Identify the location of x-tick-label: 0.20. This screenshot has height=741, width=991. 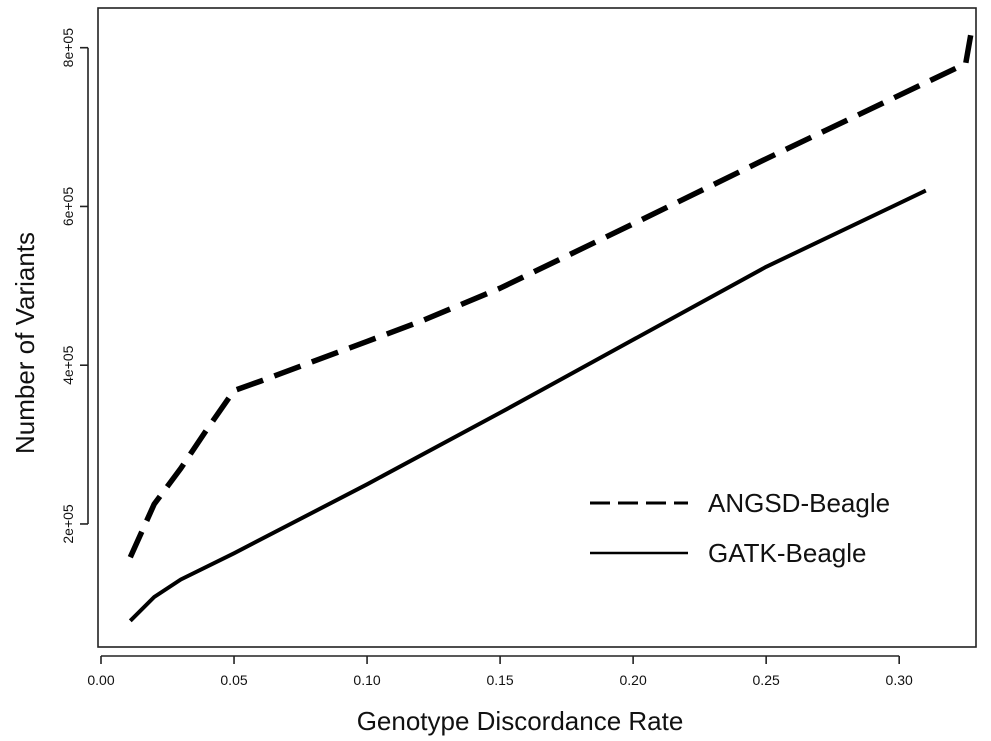
(632, 680).